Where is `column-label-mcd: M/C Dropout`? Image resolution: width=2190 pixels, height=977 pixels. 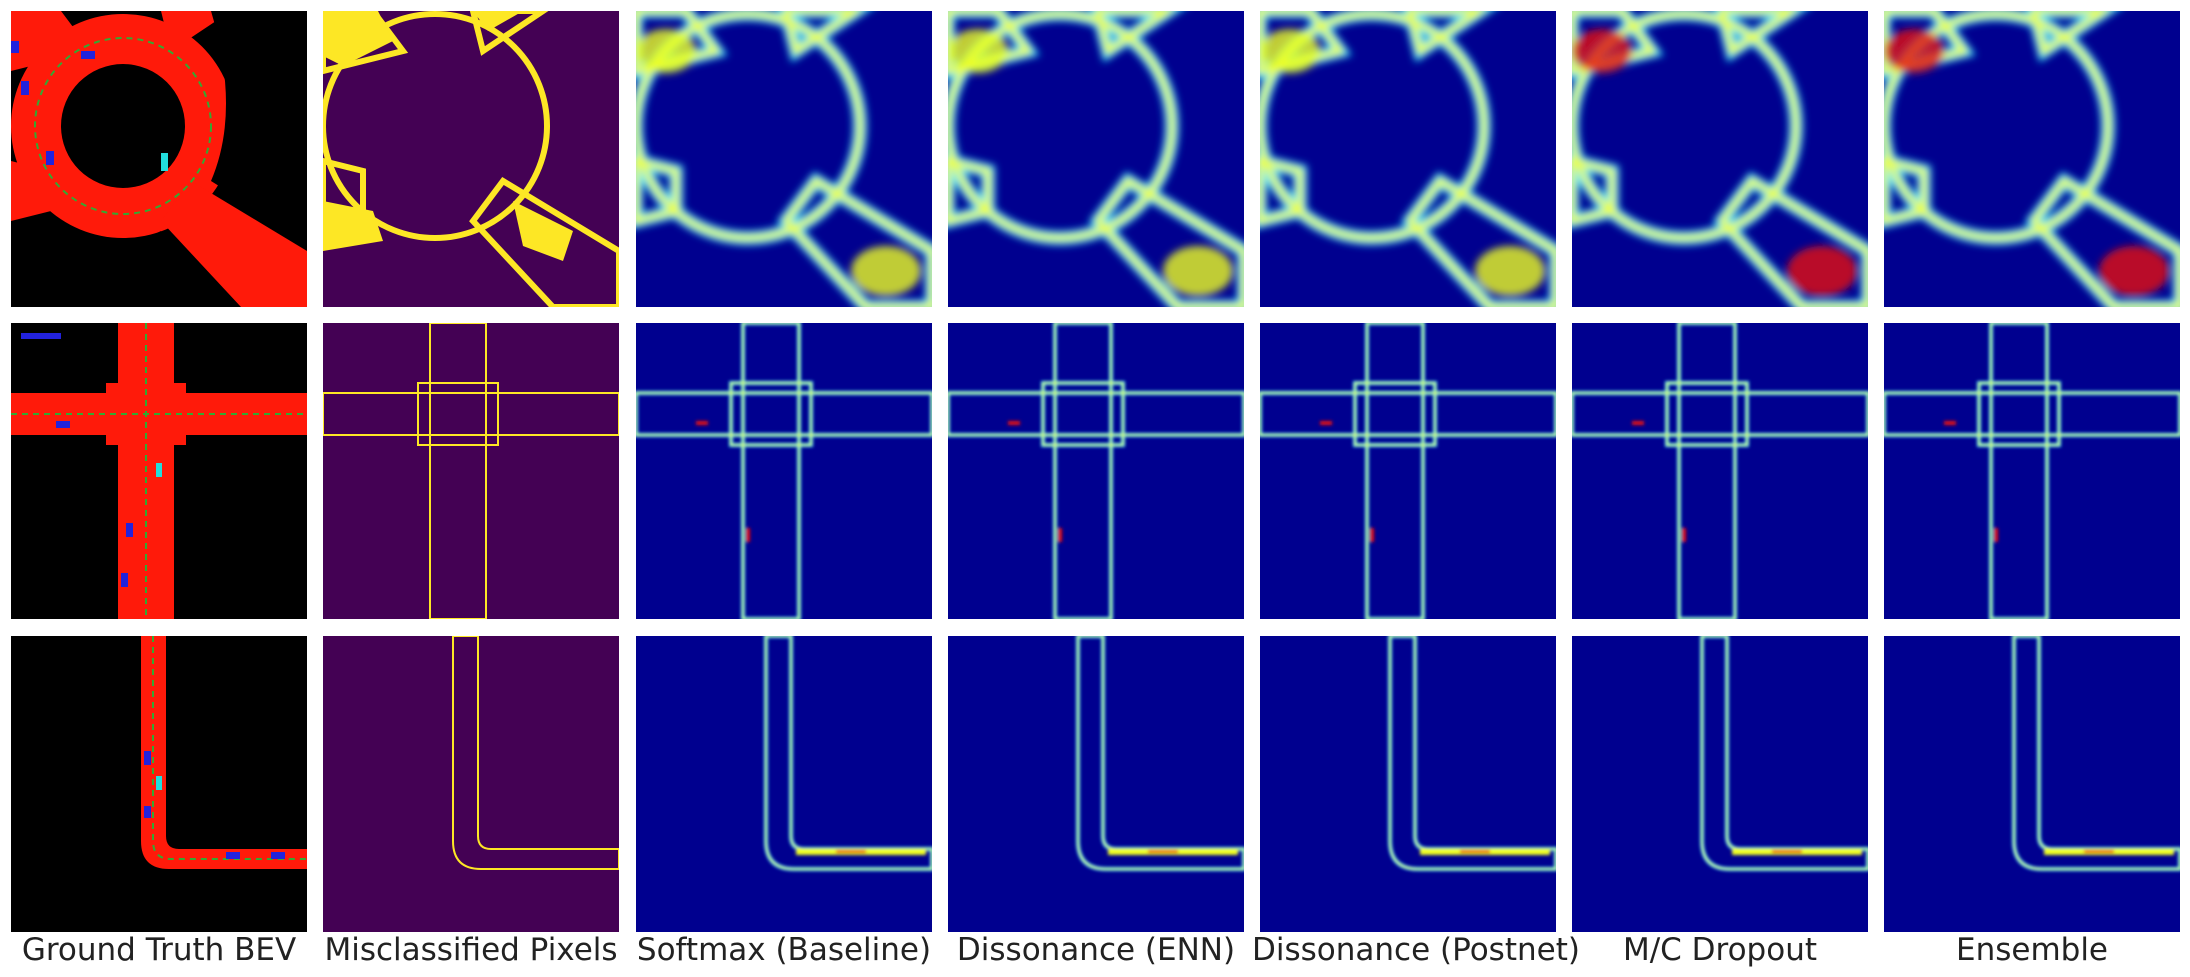 column-label-mcd: M/C Dropout is located at coordinates (1720, 950).